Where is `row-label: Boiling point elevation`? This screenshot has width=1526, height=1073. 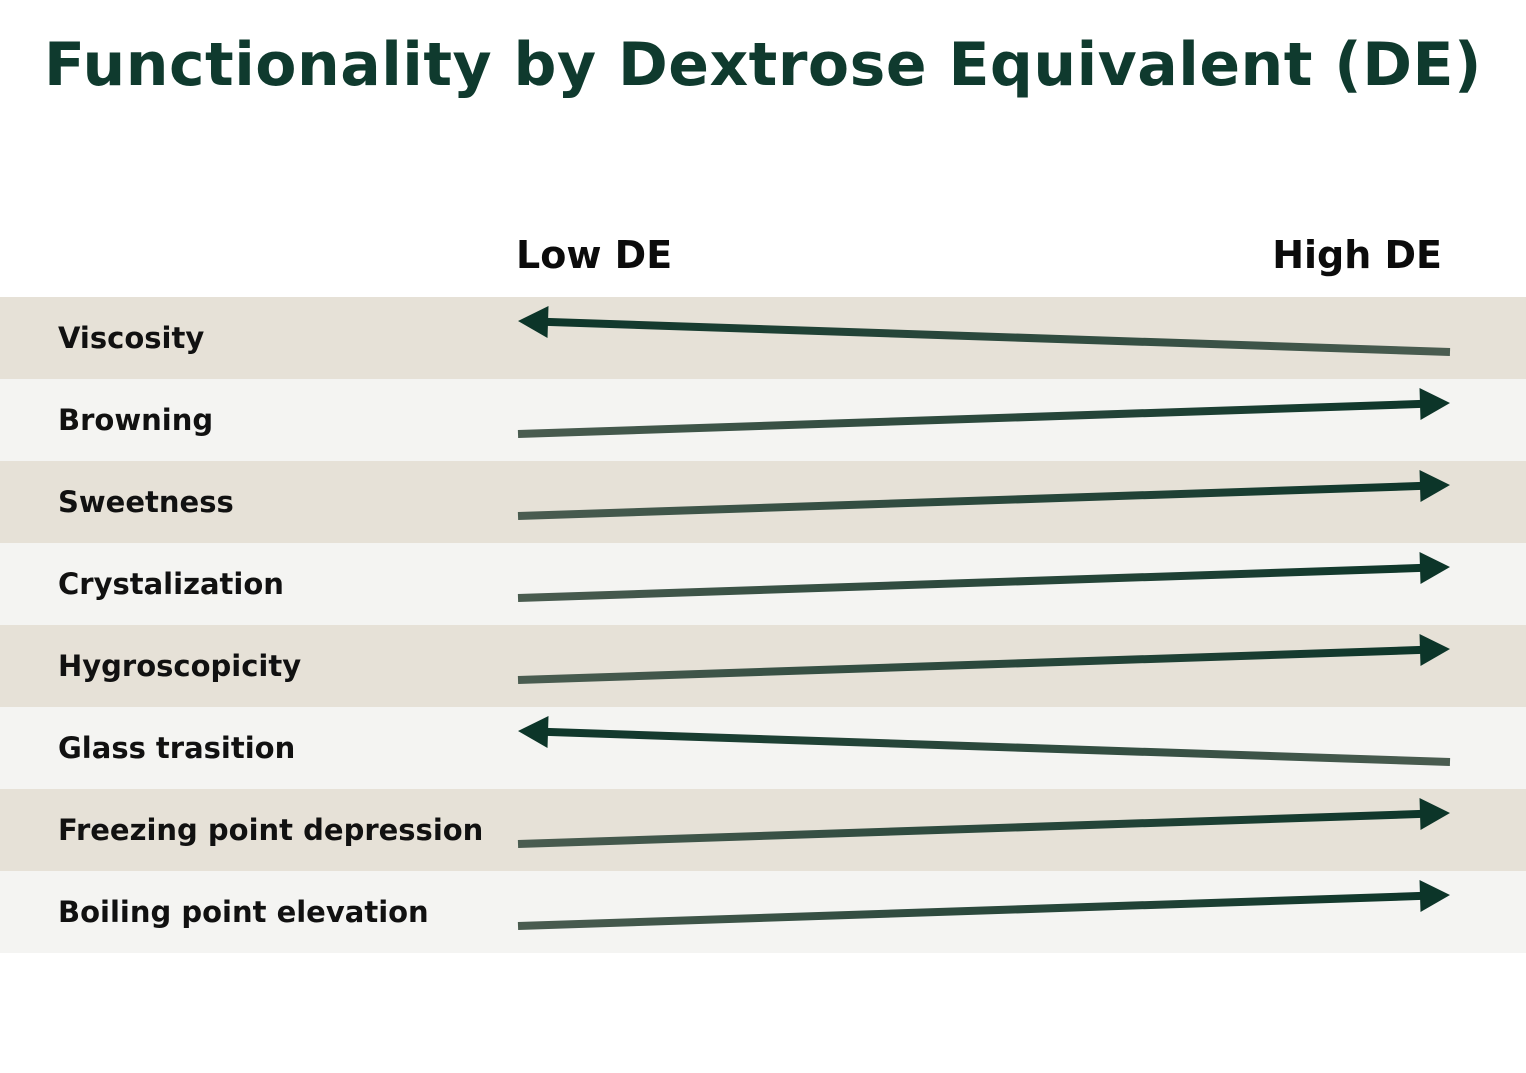 row-label: Boiling point elevation is located at coordinates (243, 912).